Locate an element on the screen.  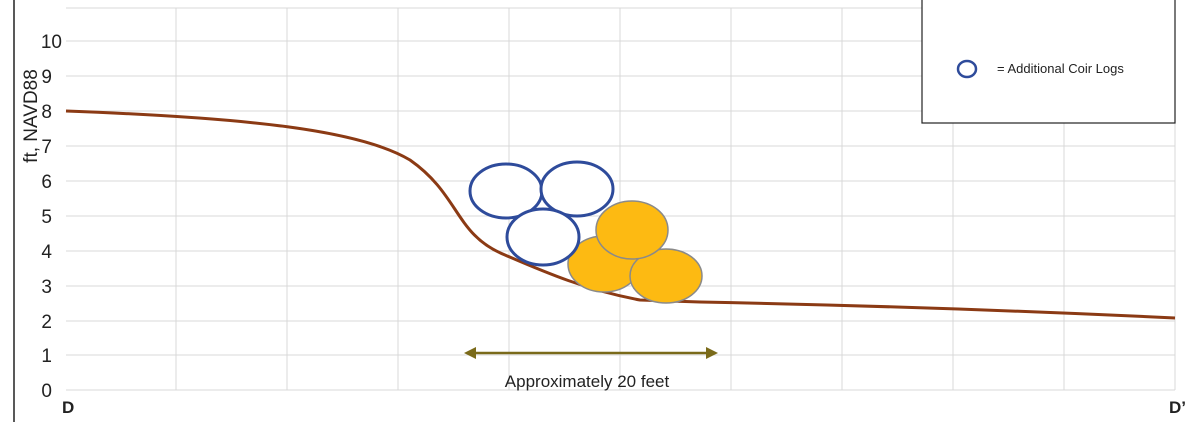
y-tick-4: 4 is located at coordinates (46, 252).